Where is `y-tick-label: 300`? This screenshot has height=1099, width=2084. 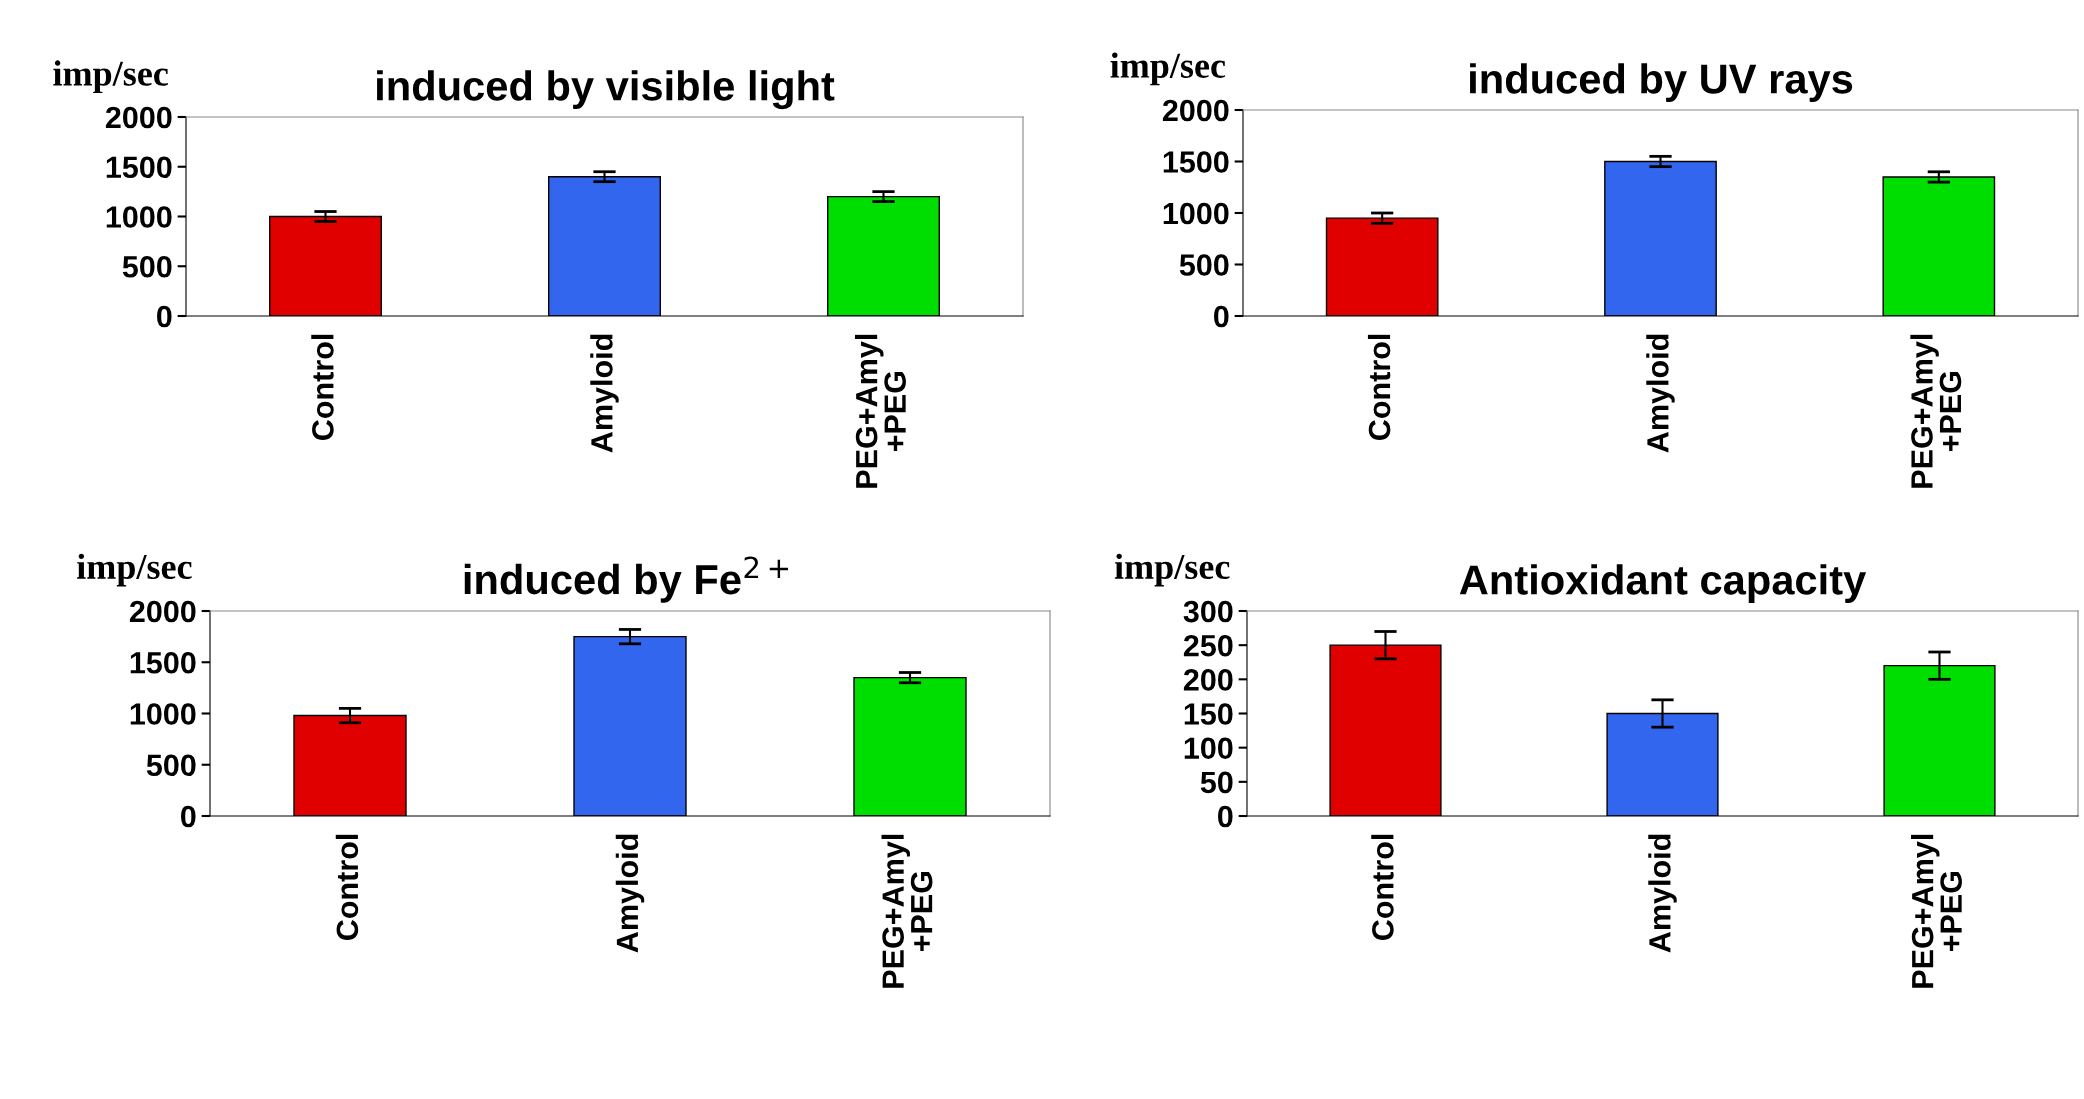
y-tick-label: 300 is located at coordinates (1208, 611).